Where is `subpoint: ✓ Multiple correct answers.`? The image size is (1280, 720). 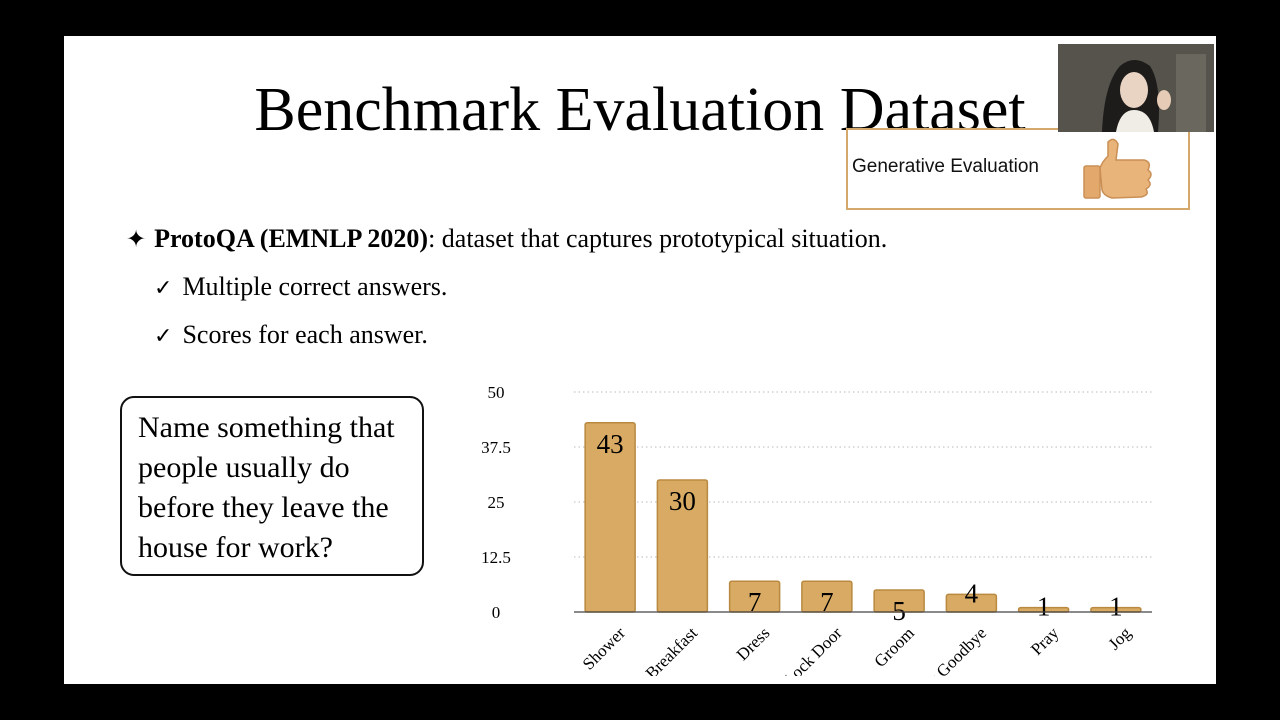
subpoint: ✓ Multiple correct answers. is located at coordinates (300, 287).